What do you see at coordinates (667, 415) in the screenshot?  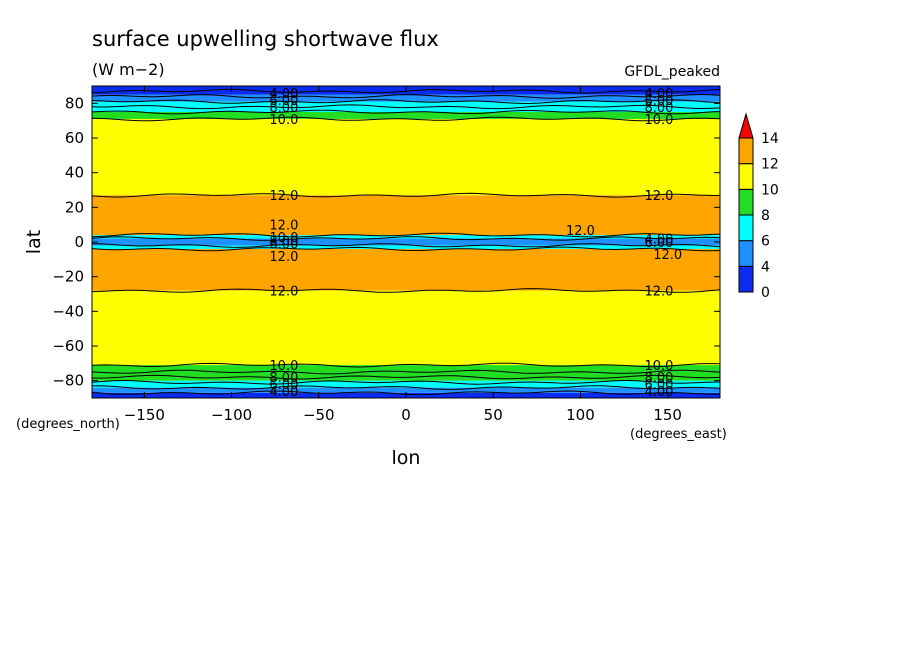 I see `x-tick-label: 150` at bounding box center [667, 415].